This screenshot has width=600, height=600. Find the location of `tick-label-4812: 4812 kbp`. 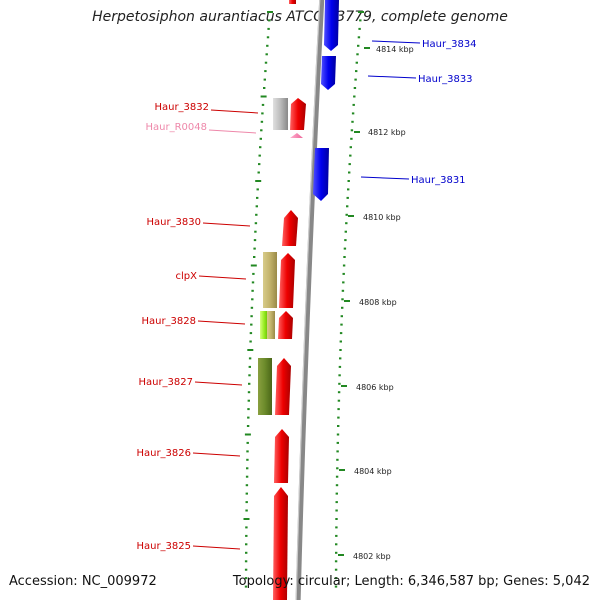

tick-label-4812: 4812 kbp is located at coordinates (387, 132).